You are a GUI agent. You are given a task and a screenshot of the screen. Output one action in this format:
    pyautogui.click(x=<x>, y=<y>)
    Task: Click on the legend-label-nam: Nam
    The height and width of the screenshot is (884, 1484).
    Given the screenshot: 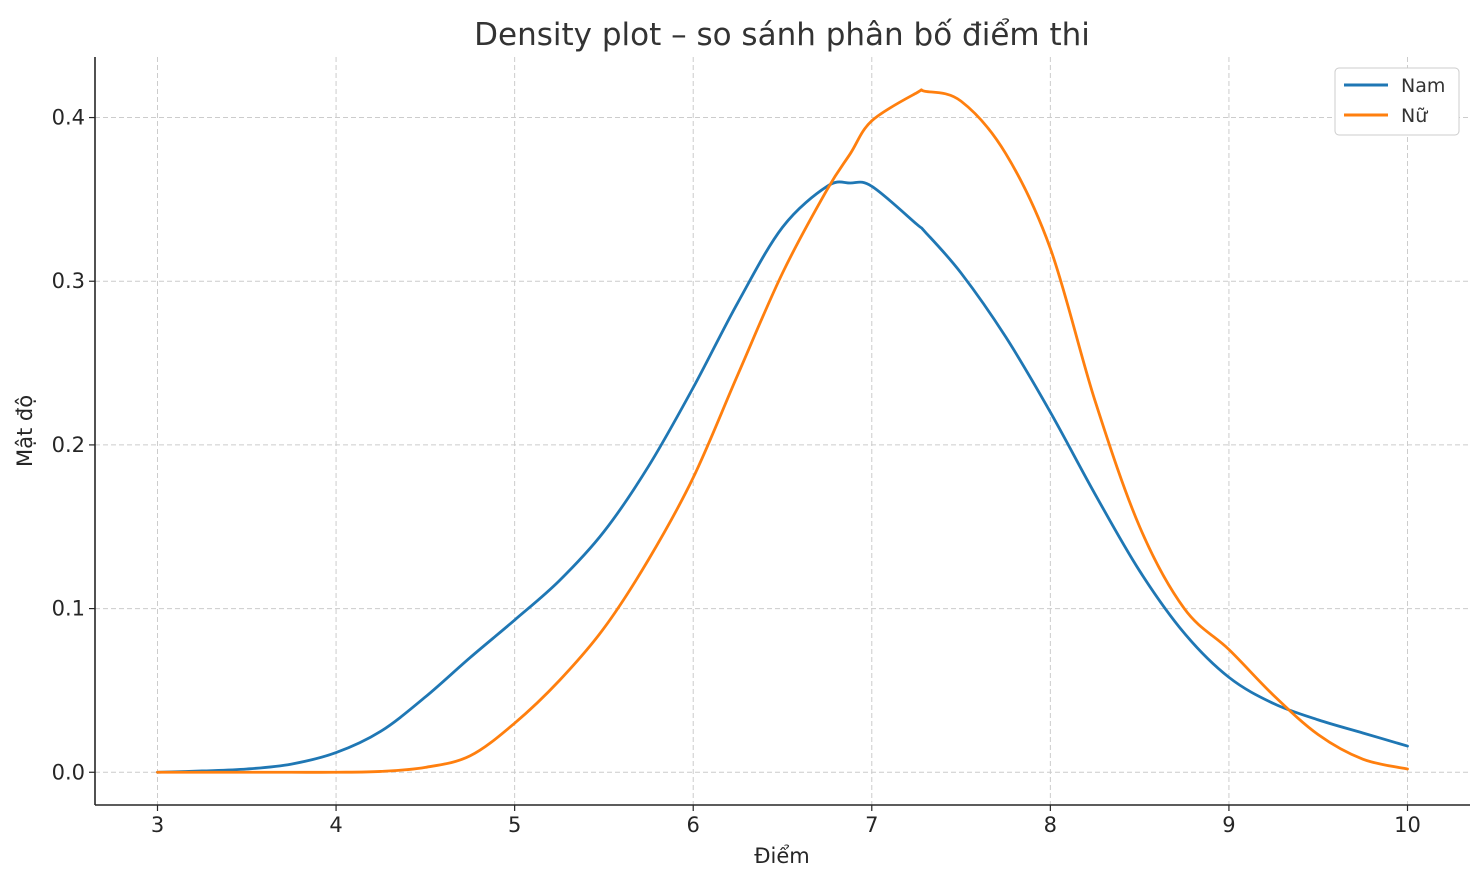 What is the action you would take?
    pyautogui.click(x=1423, y=86)
    